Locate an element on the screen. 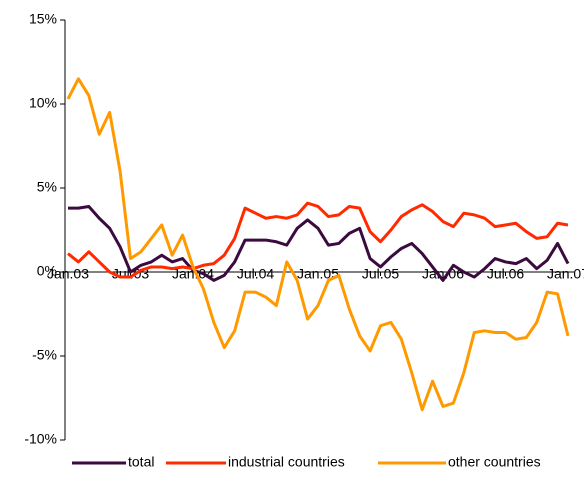 The image size is (584, 486). x-tick-label: Jan.06 is located at coordinates (443, 274).